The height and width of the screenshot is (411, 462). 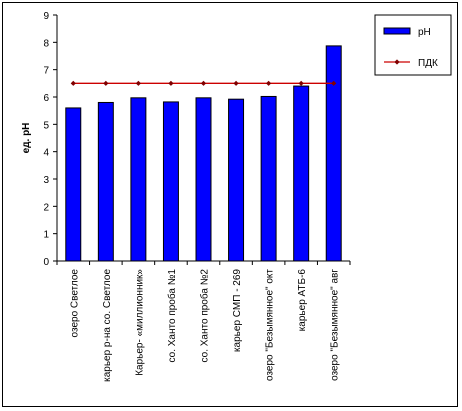 I want to click on y-tick-label: 2, so click(x=46, y=207).